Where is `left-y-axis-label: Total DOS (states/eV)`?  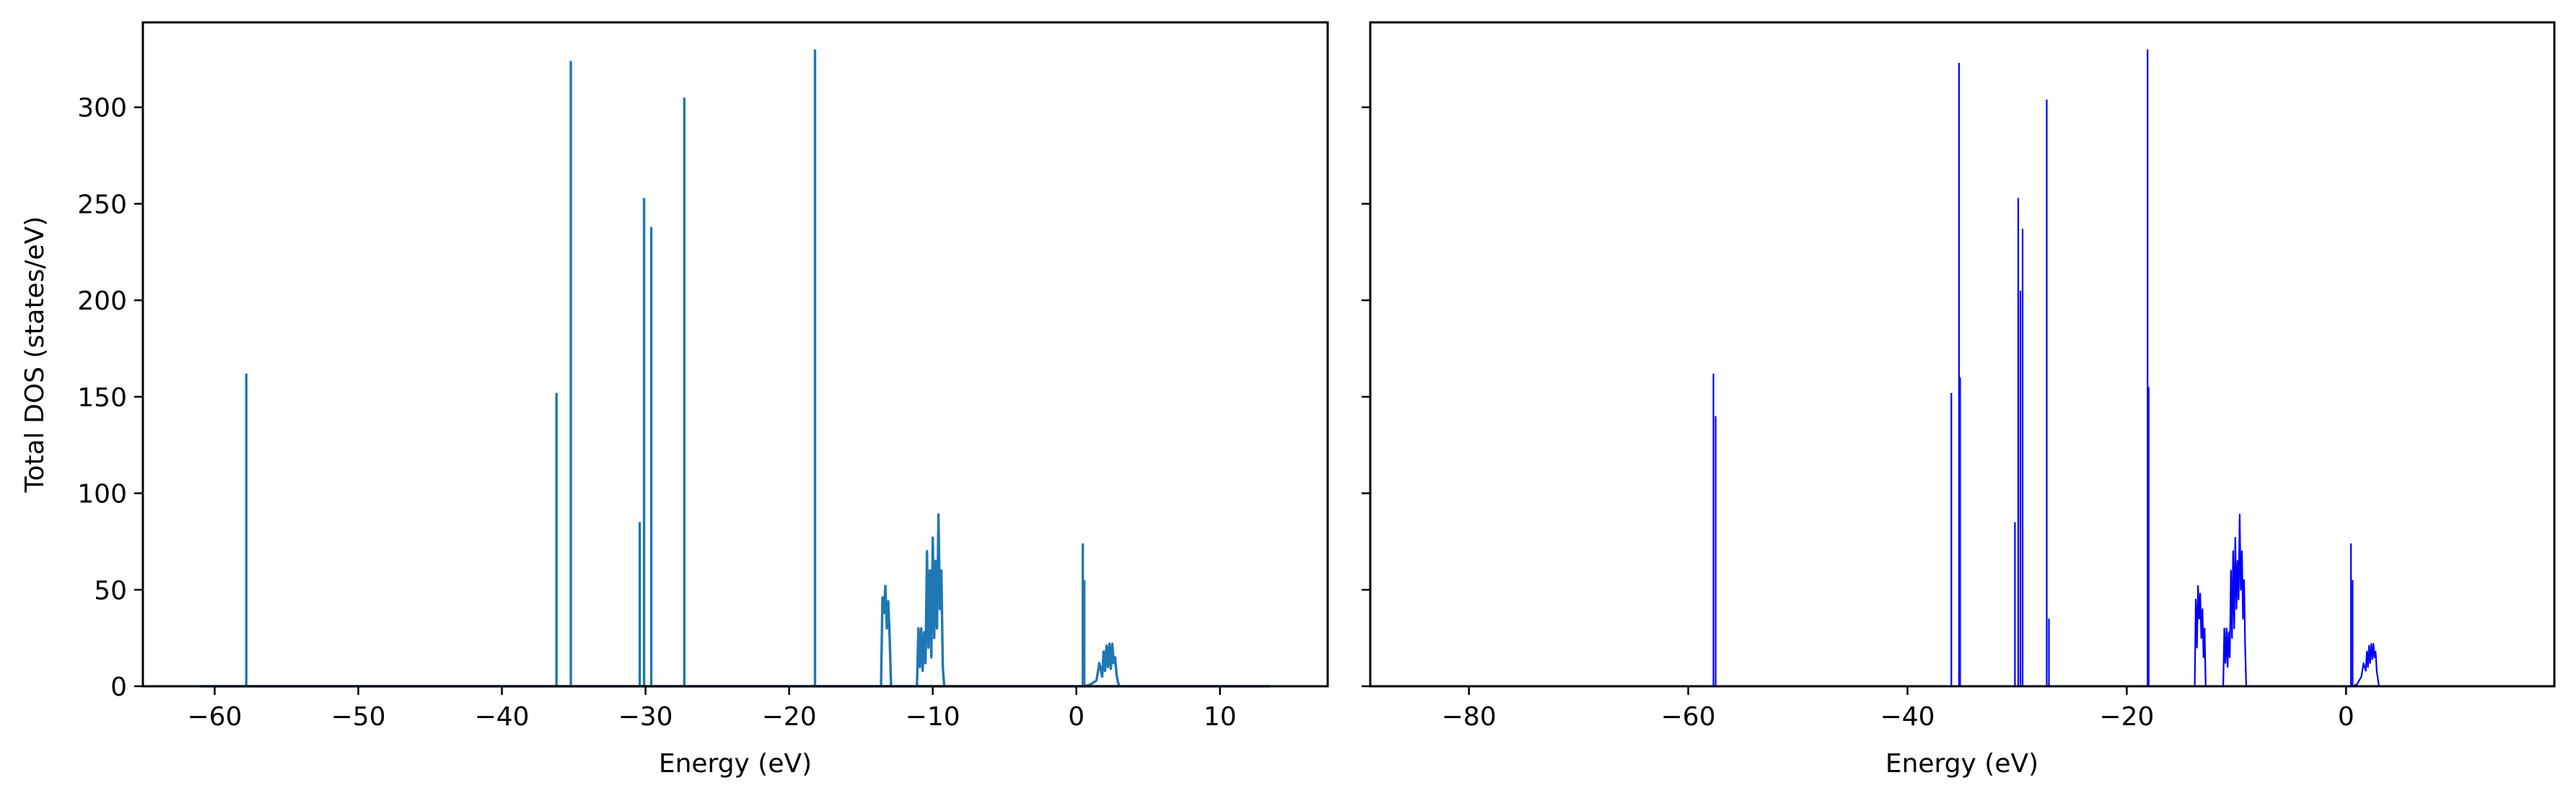
left-y-axis-label: Total DOS (states/eV) is located at coordinates (35, 355).